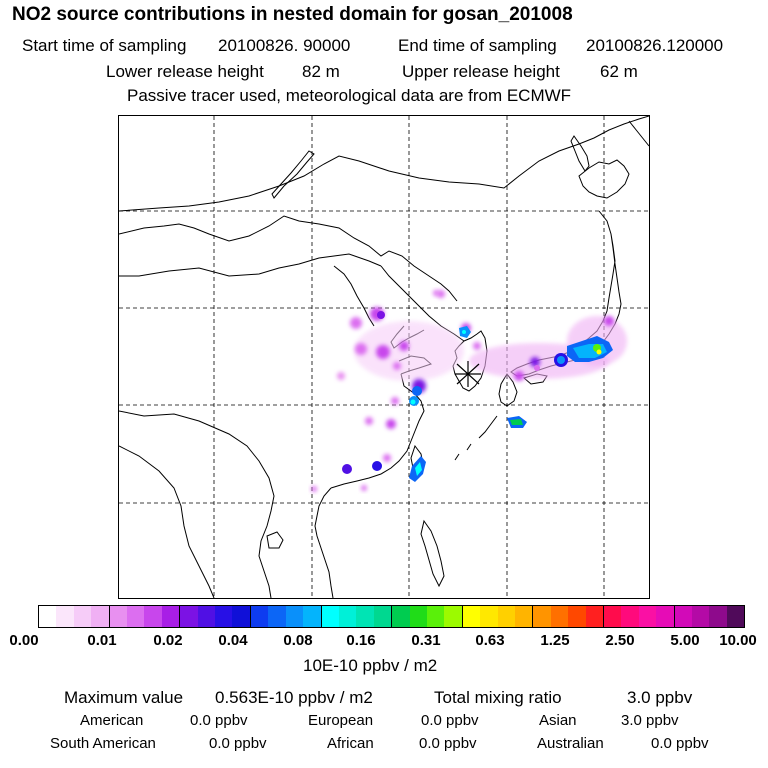 This screenshot has height=768, width=768. Describe the element at coordinates (233, 640) in the screenshot. I see `colorbar-tick: 0.04` at that location.